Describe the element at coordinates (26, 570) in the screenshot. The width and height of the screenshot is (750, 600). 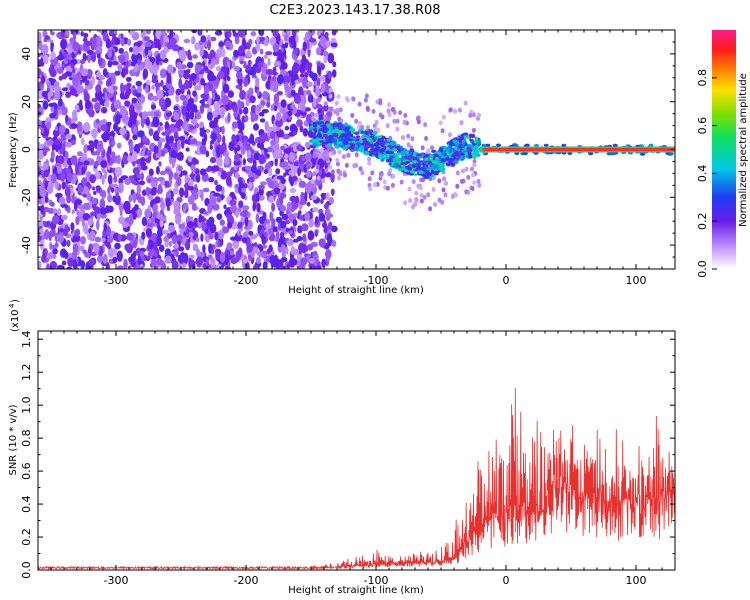
I see `y-tick-label: 0.0` at that location.